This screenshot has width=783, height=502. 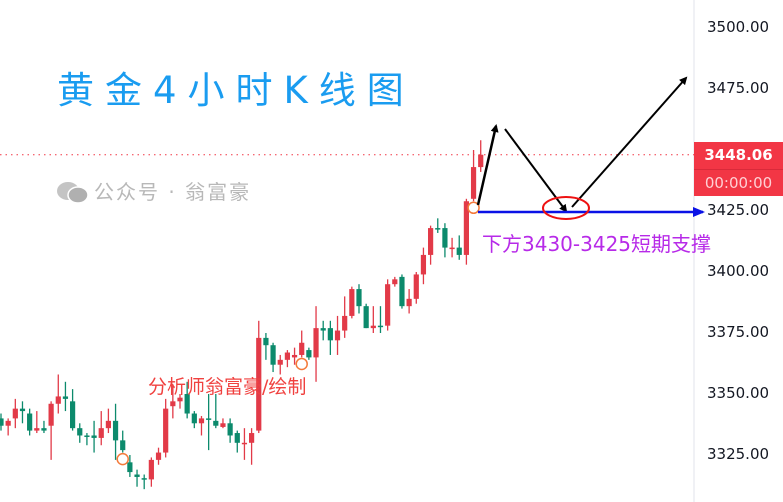 I want to click on bar-countdown: 00:00:00, so click(x=738, y=183).